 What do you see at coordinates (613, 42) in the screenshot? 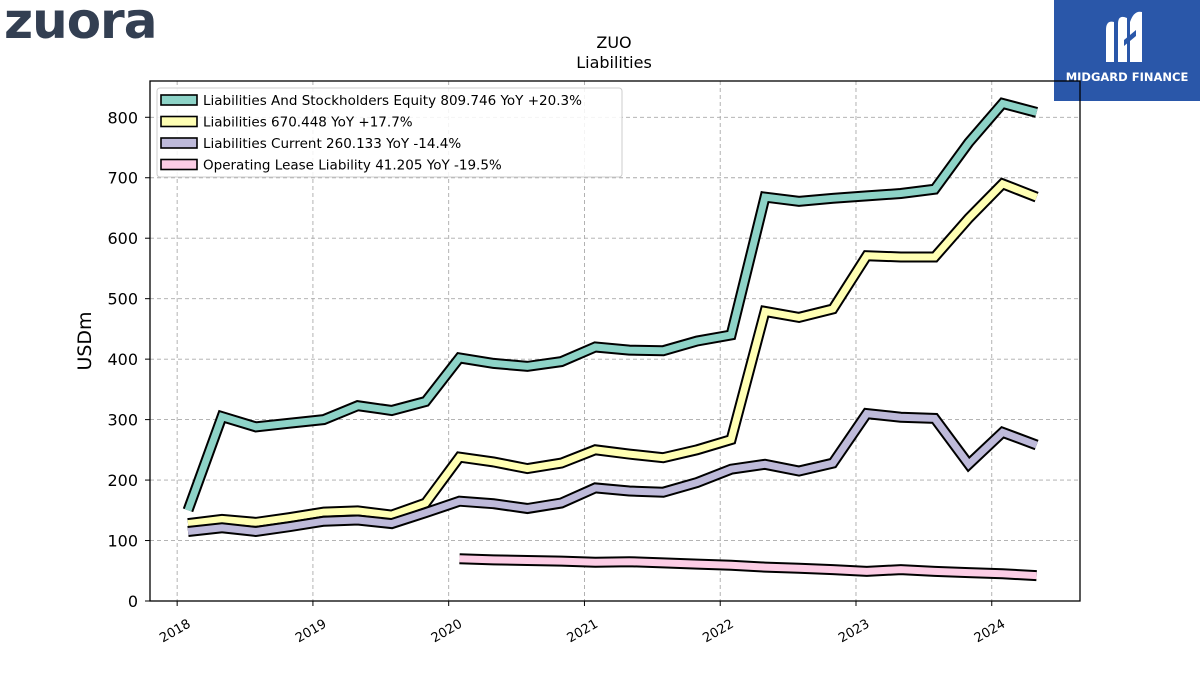
I see `chart-title: ZUO` at bounding box center [613, 42].